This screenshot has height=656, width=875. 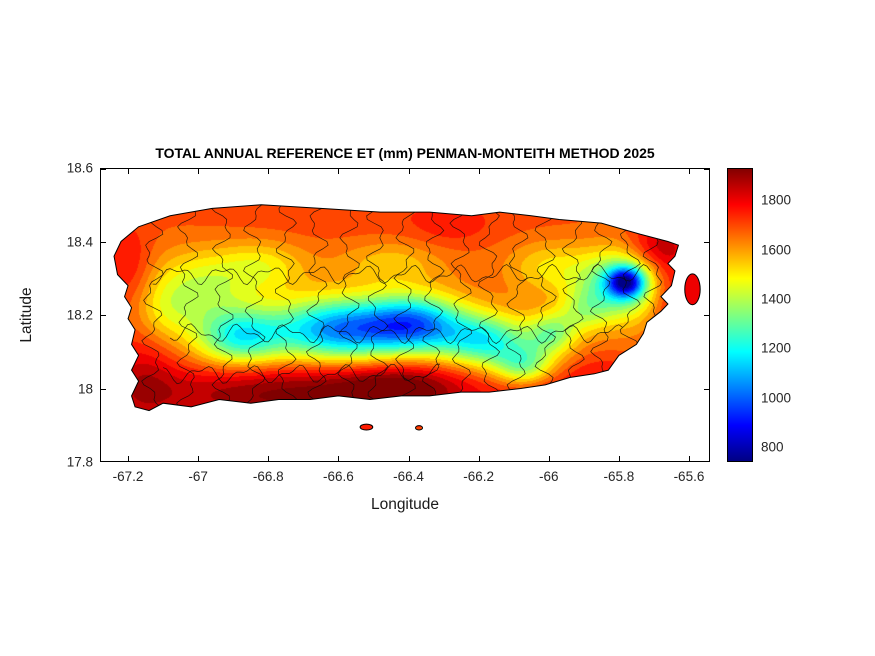 What do you see at coordinates (79, 241) in the screenshot?
I see `y-tick-label: 18.4` at bounding box center [79, 241].